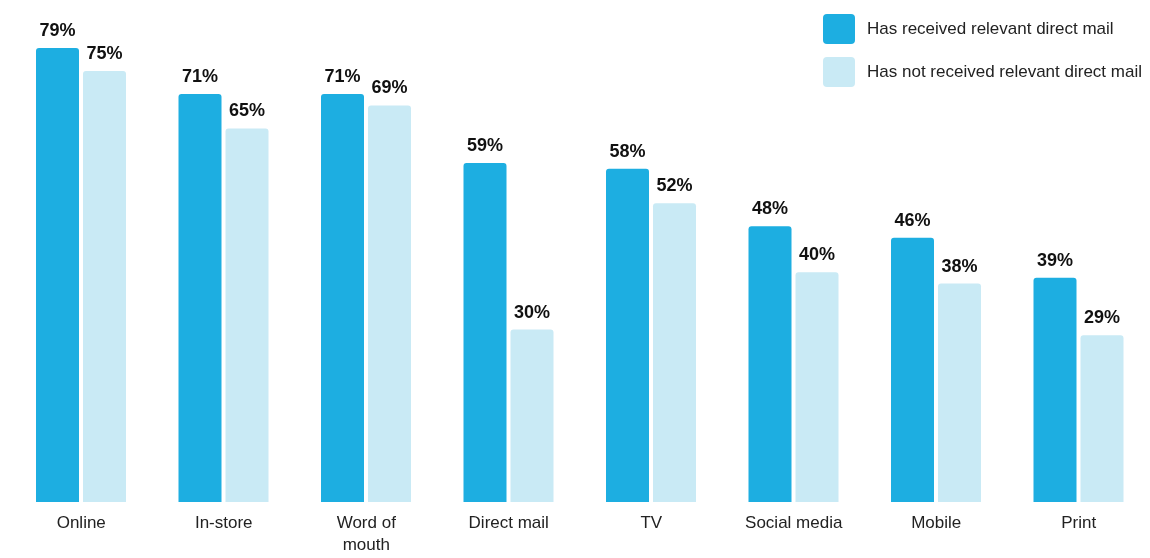 Image resolution: width=1150 pixels, height=558 pixels. What do you see at coordinates (674, 185) in the screenshot?
I see `data-label: 52%` at bounding box center [674, 185].